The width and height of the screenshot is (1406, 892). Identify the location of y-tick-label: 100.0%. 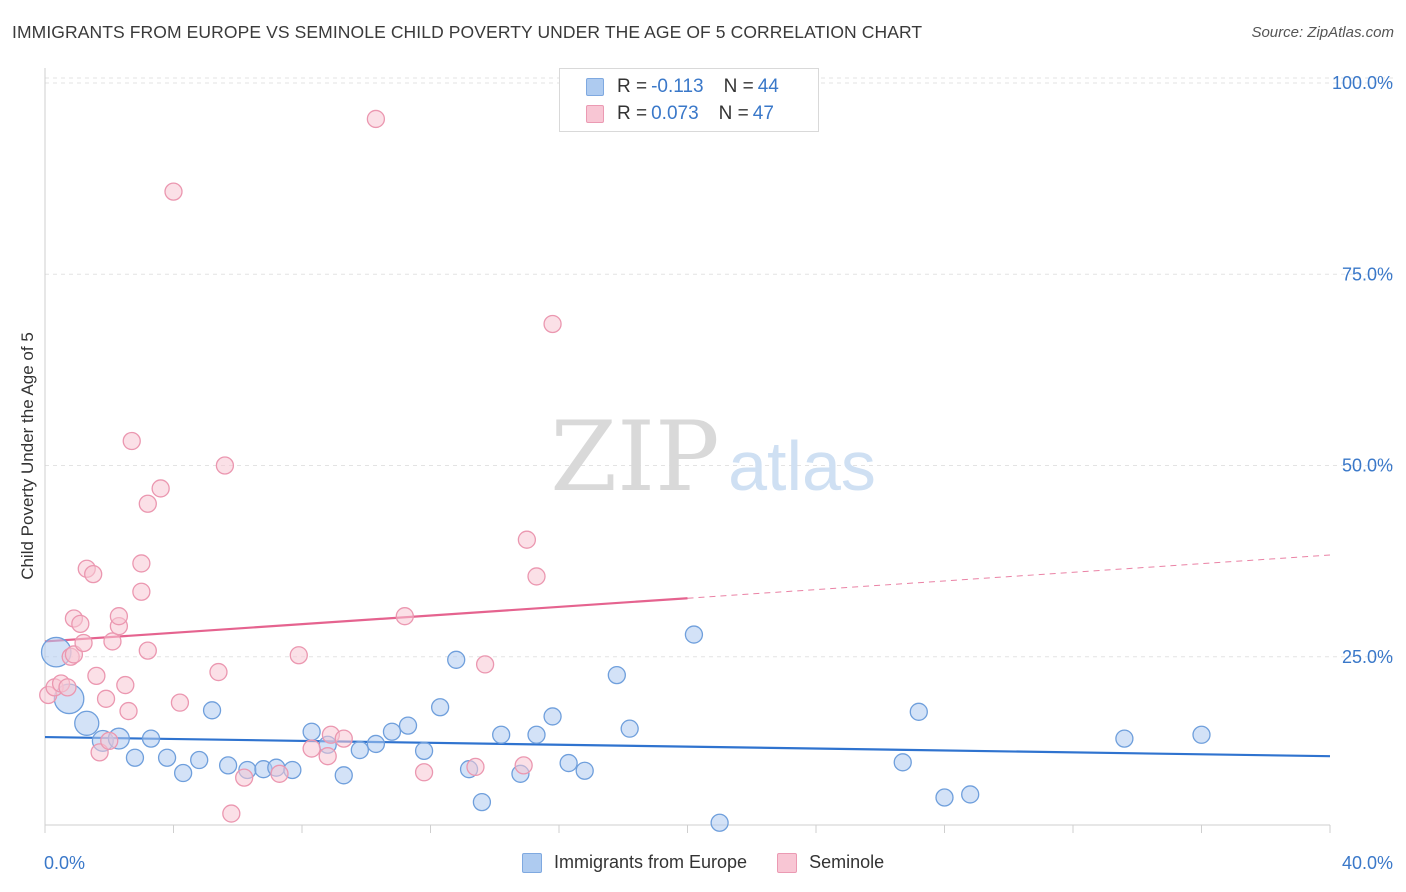
(1362, 83).